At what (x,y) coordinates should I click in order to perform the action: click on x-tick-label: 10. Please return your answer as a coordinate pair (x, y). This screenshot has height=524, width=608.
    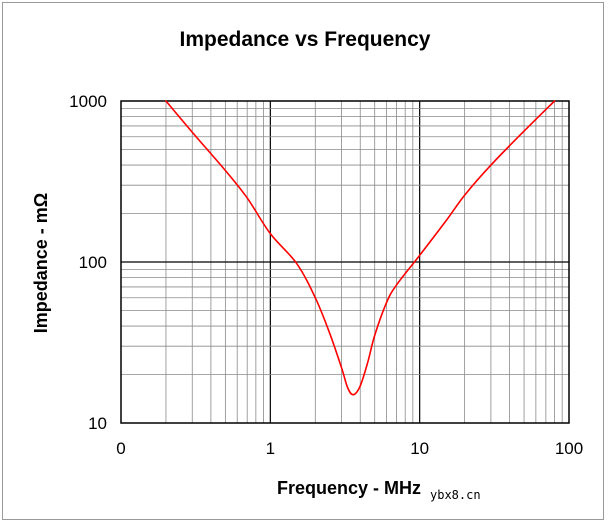
    Looking at the image, I should click on (419, 448).